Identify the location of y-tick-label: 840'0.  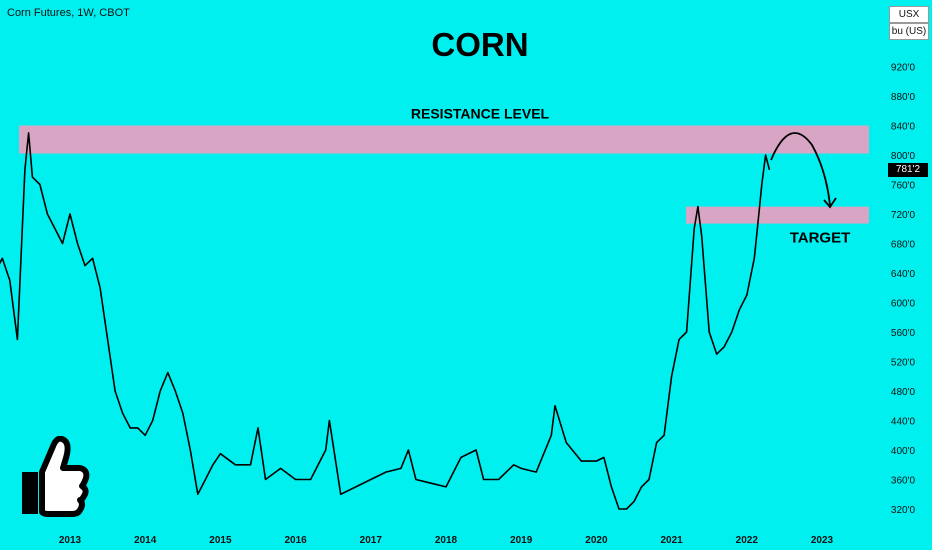
(903, 127).